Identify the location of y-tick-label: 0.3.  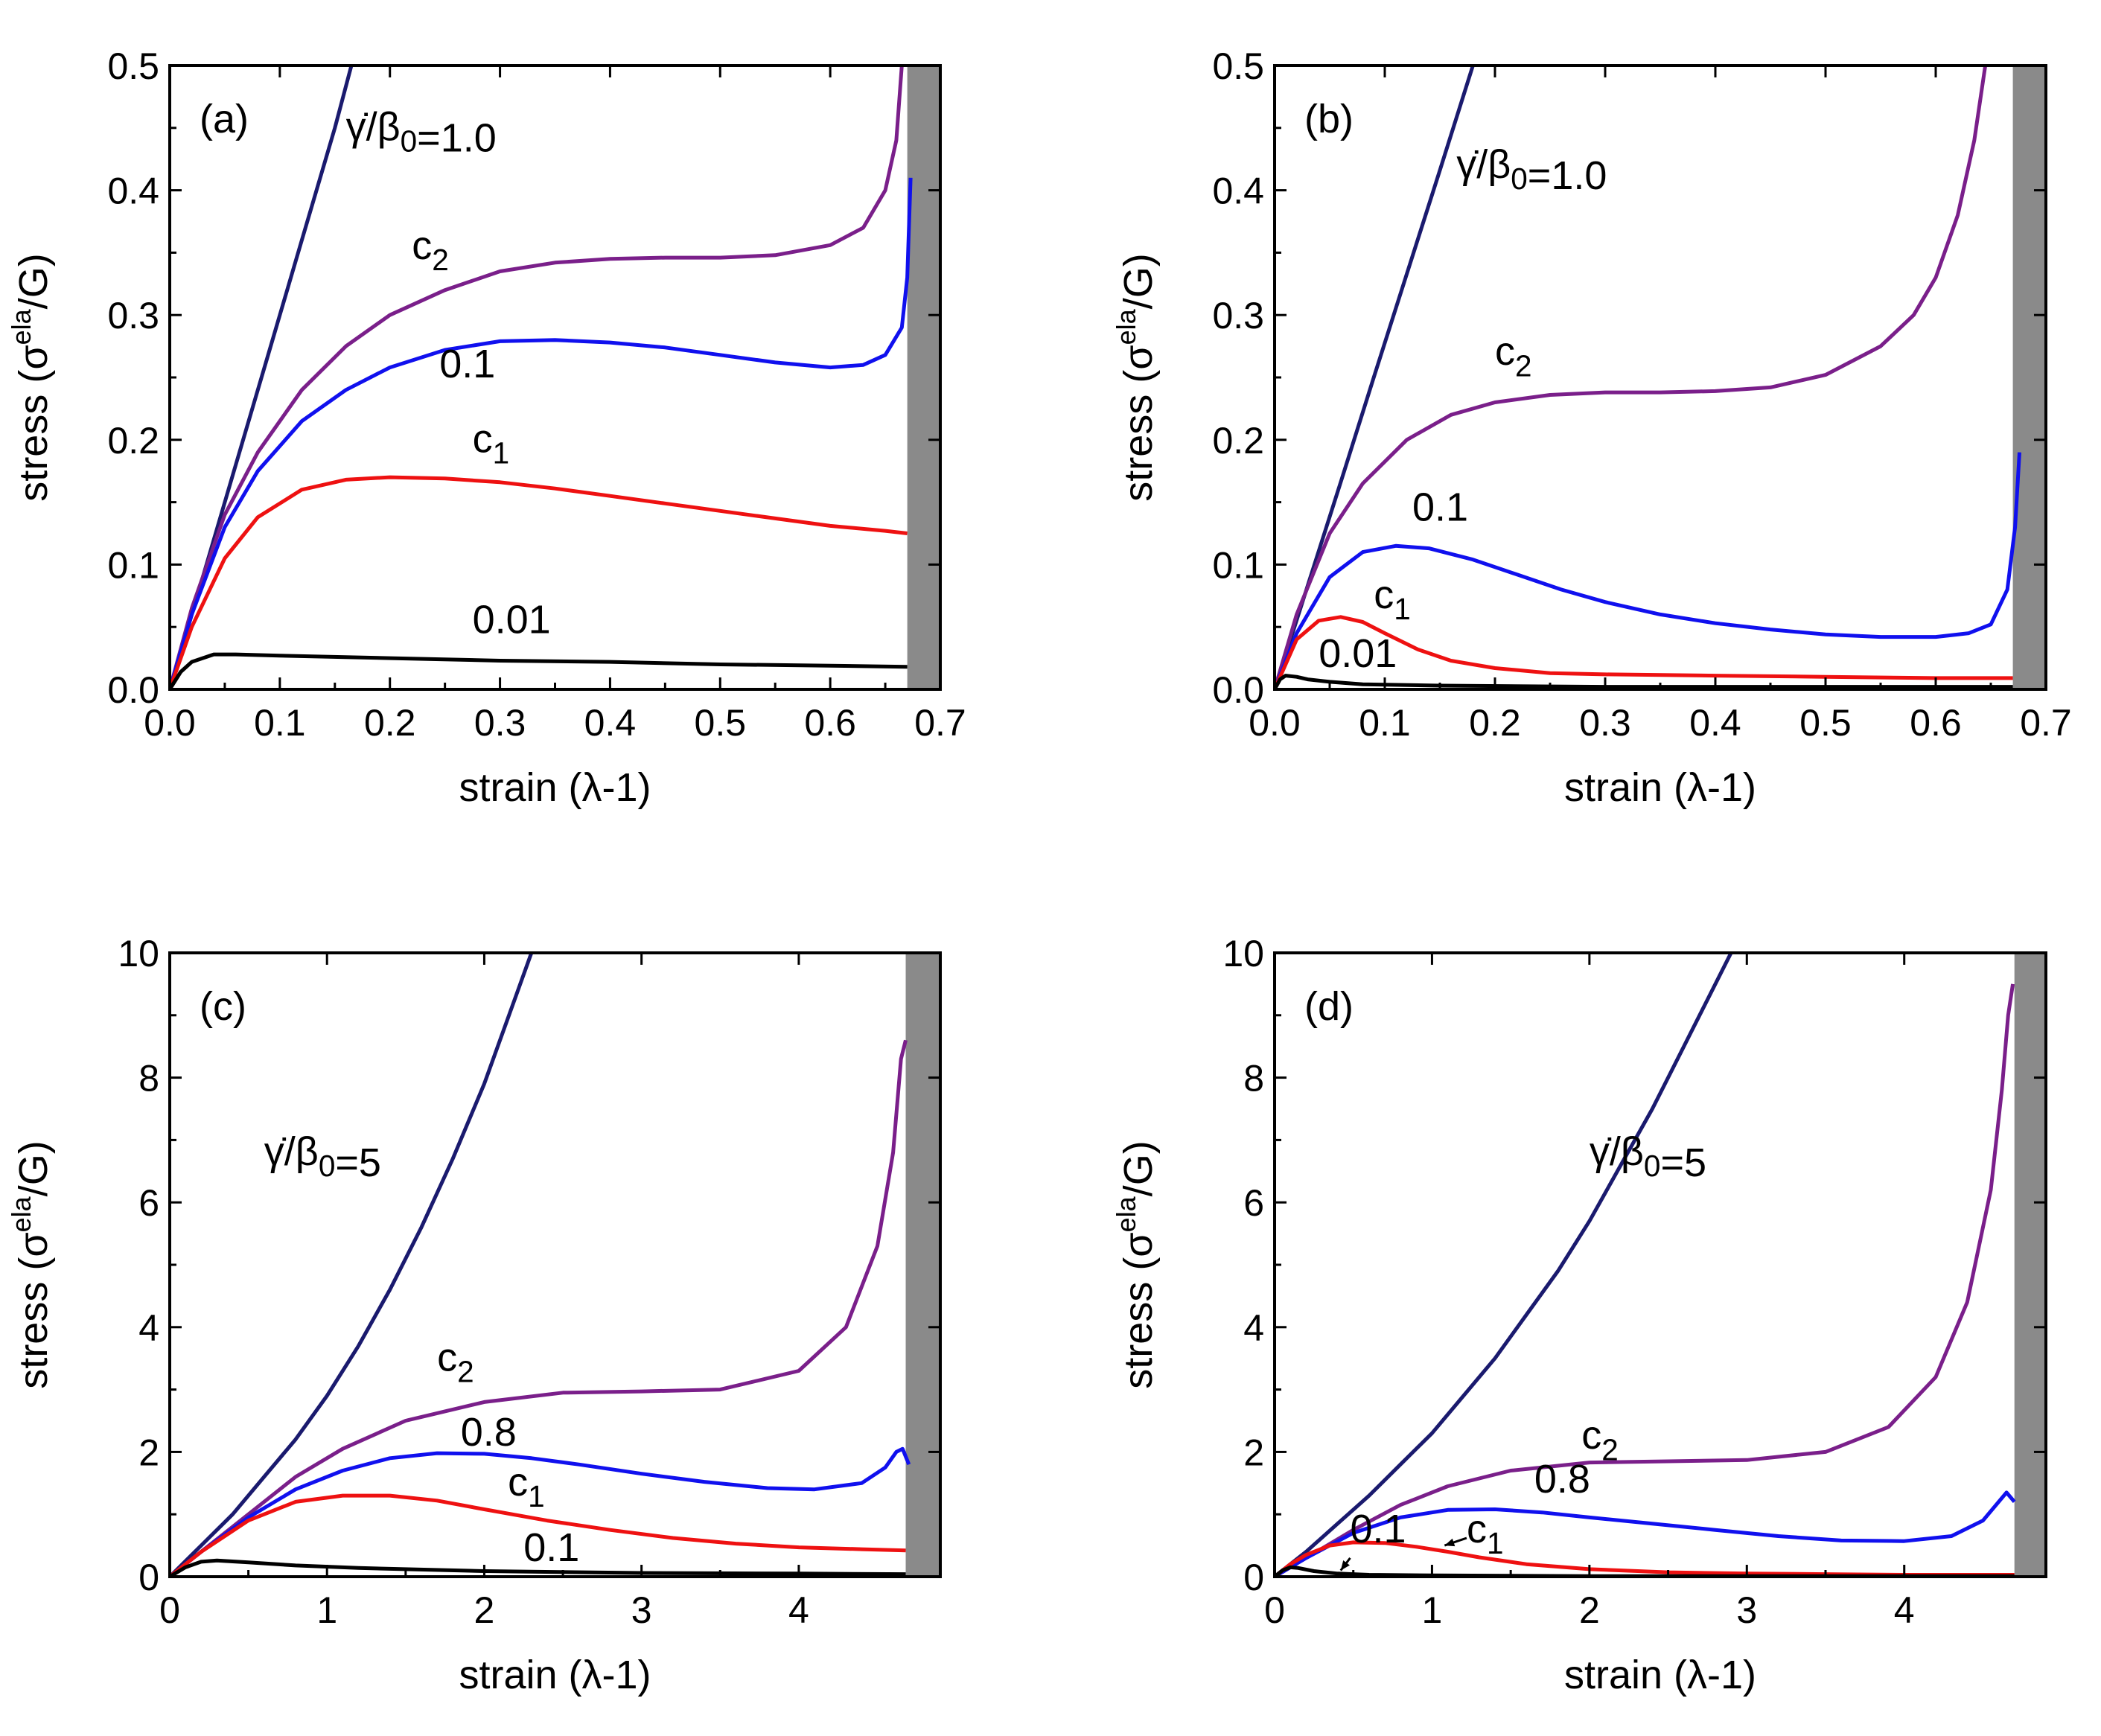
(133, 315).